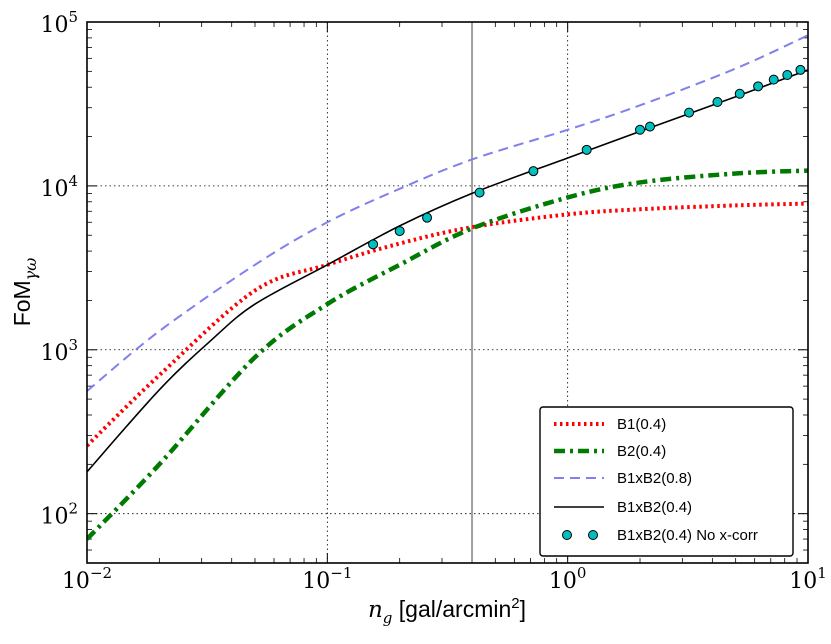 The width and height of the screenshot is (831, 644). I want to click on x-tick-exp: 1, so click(822, 573).